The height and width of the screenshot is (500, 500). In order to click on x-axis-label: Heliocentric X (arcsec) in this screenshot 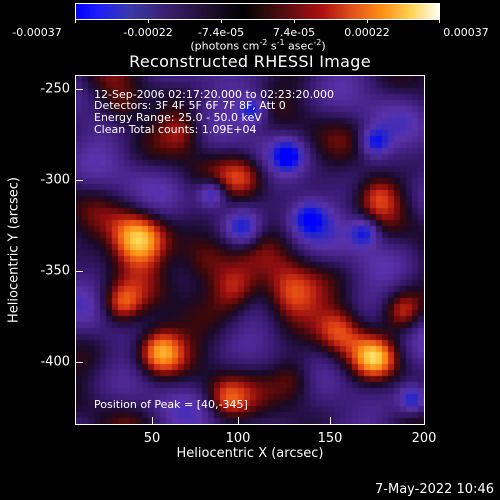, I will do `click(250, 453)`.